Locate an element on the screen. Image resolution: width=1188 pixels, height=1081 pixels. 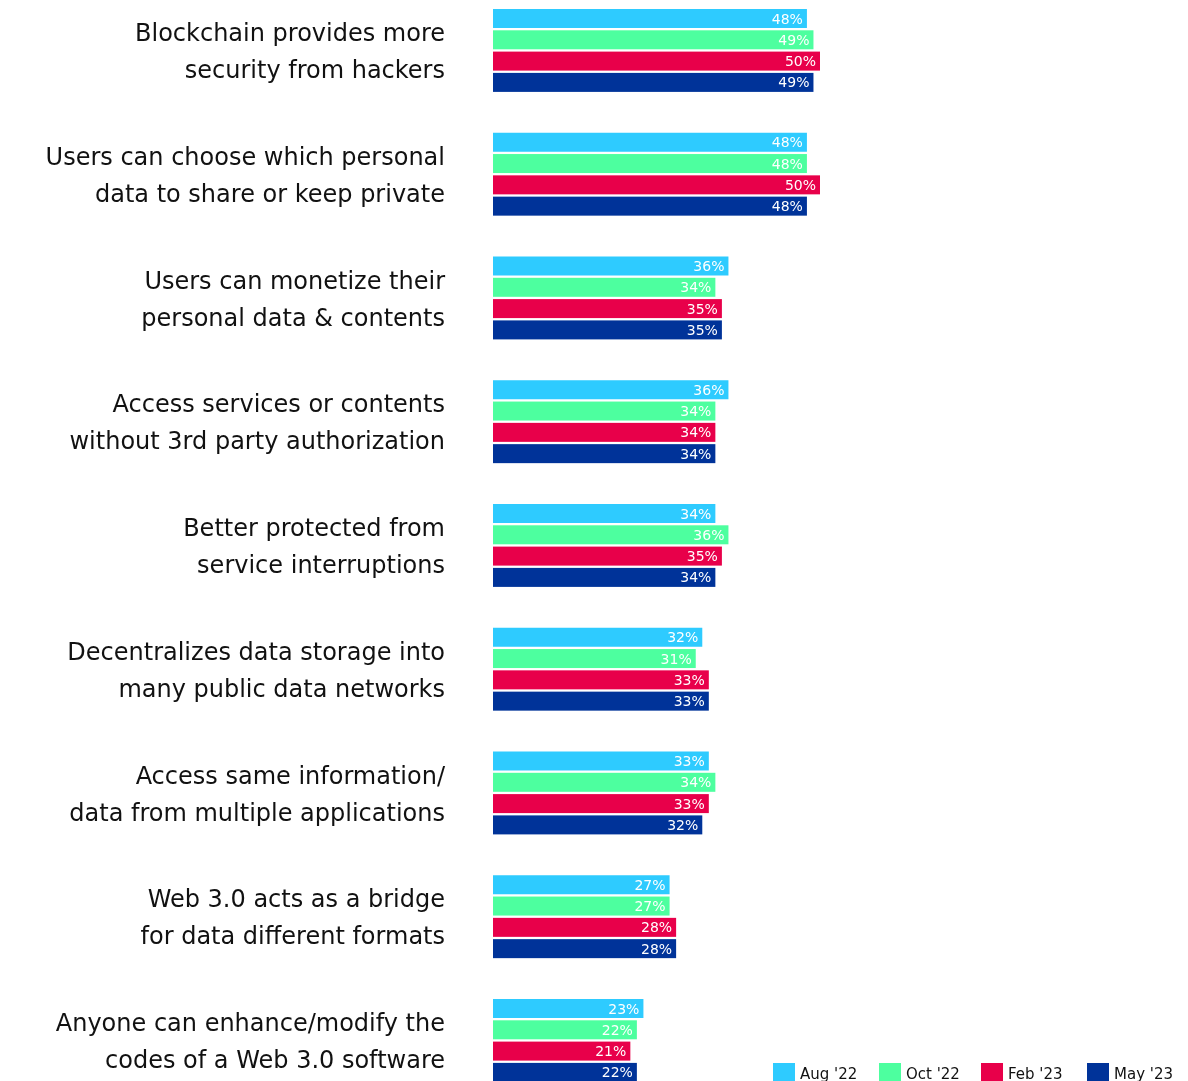
y-tick-label: Access services or contents without 3rd party authorization is located at coordinates (257, 423).